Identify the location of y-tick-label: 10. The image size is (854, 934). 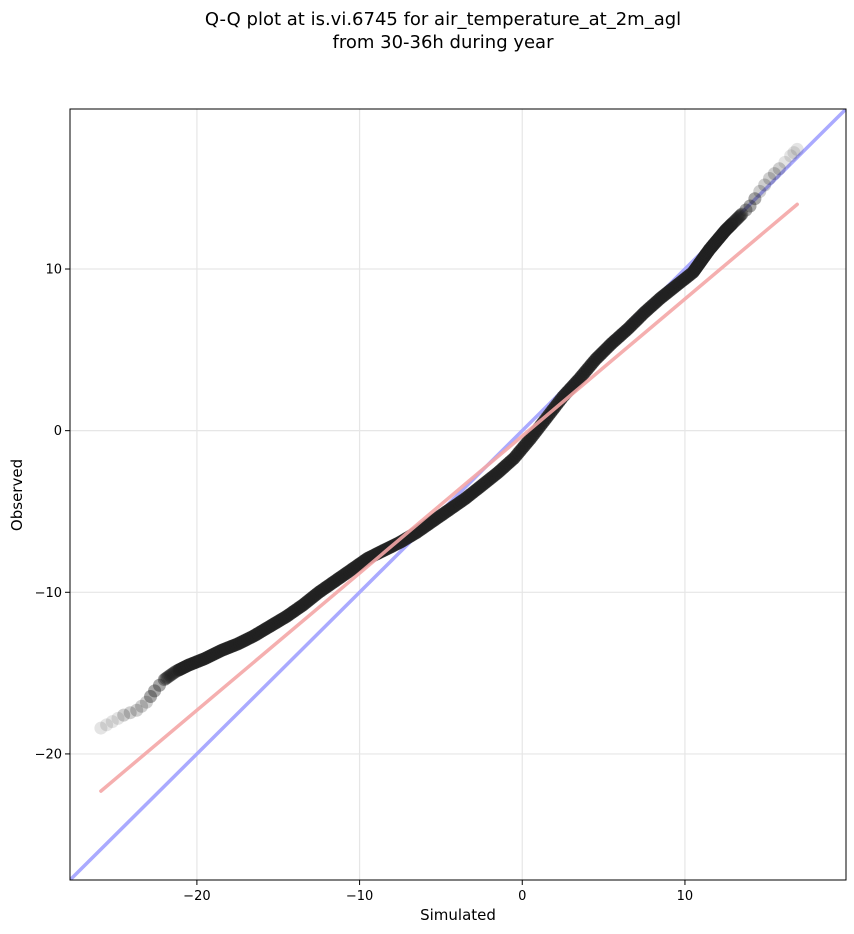
(53, 270).